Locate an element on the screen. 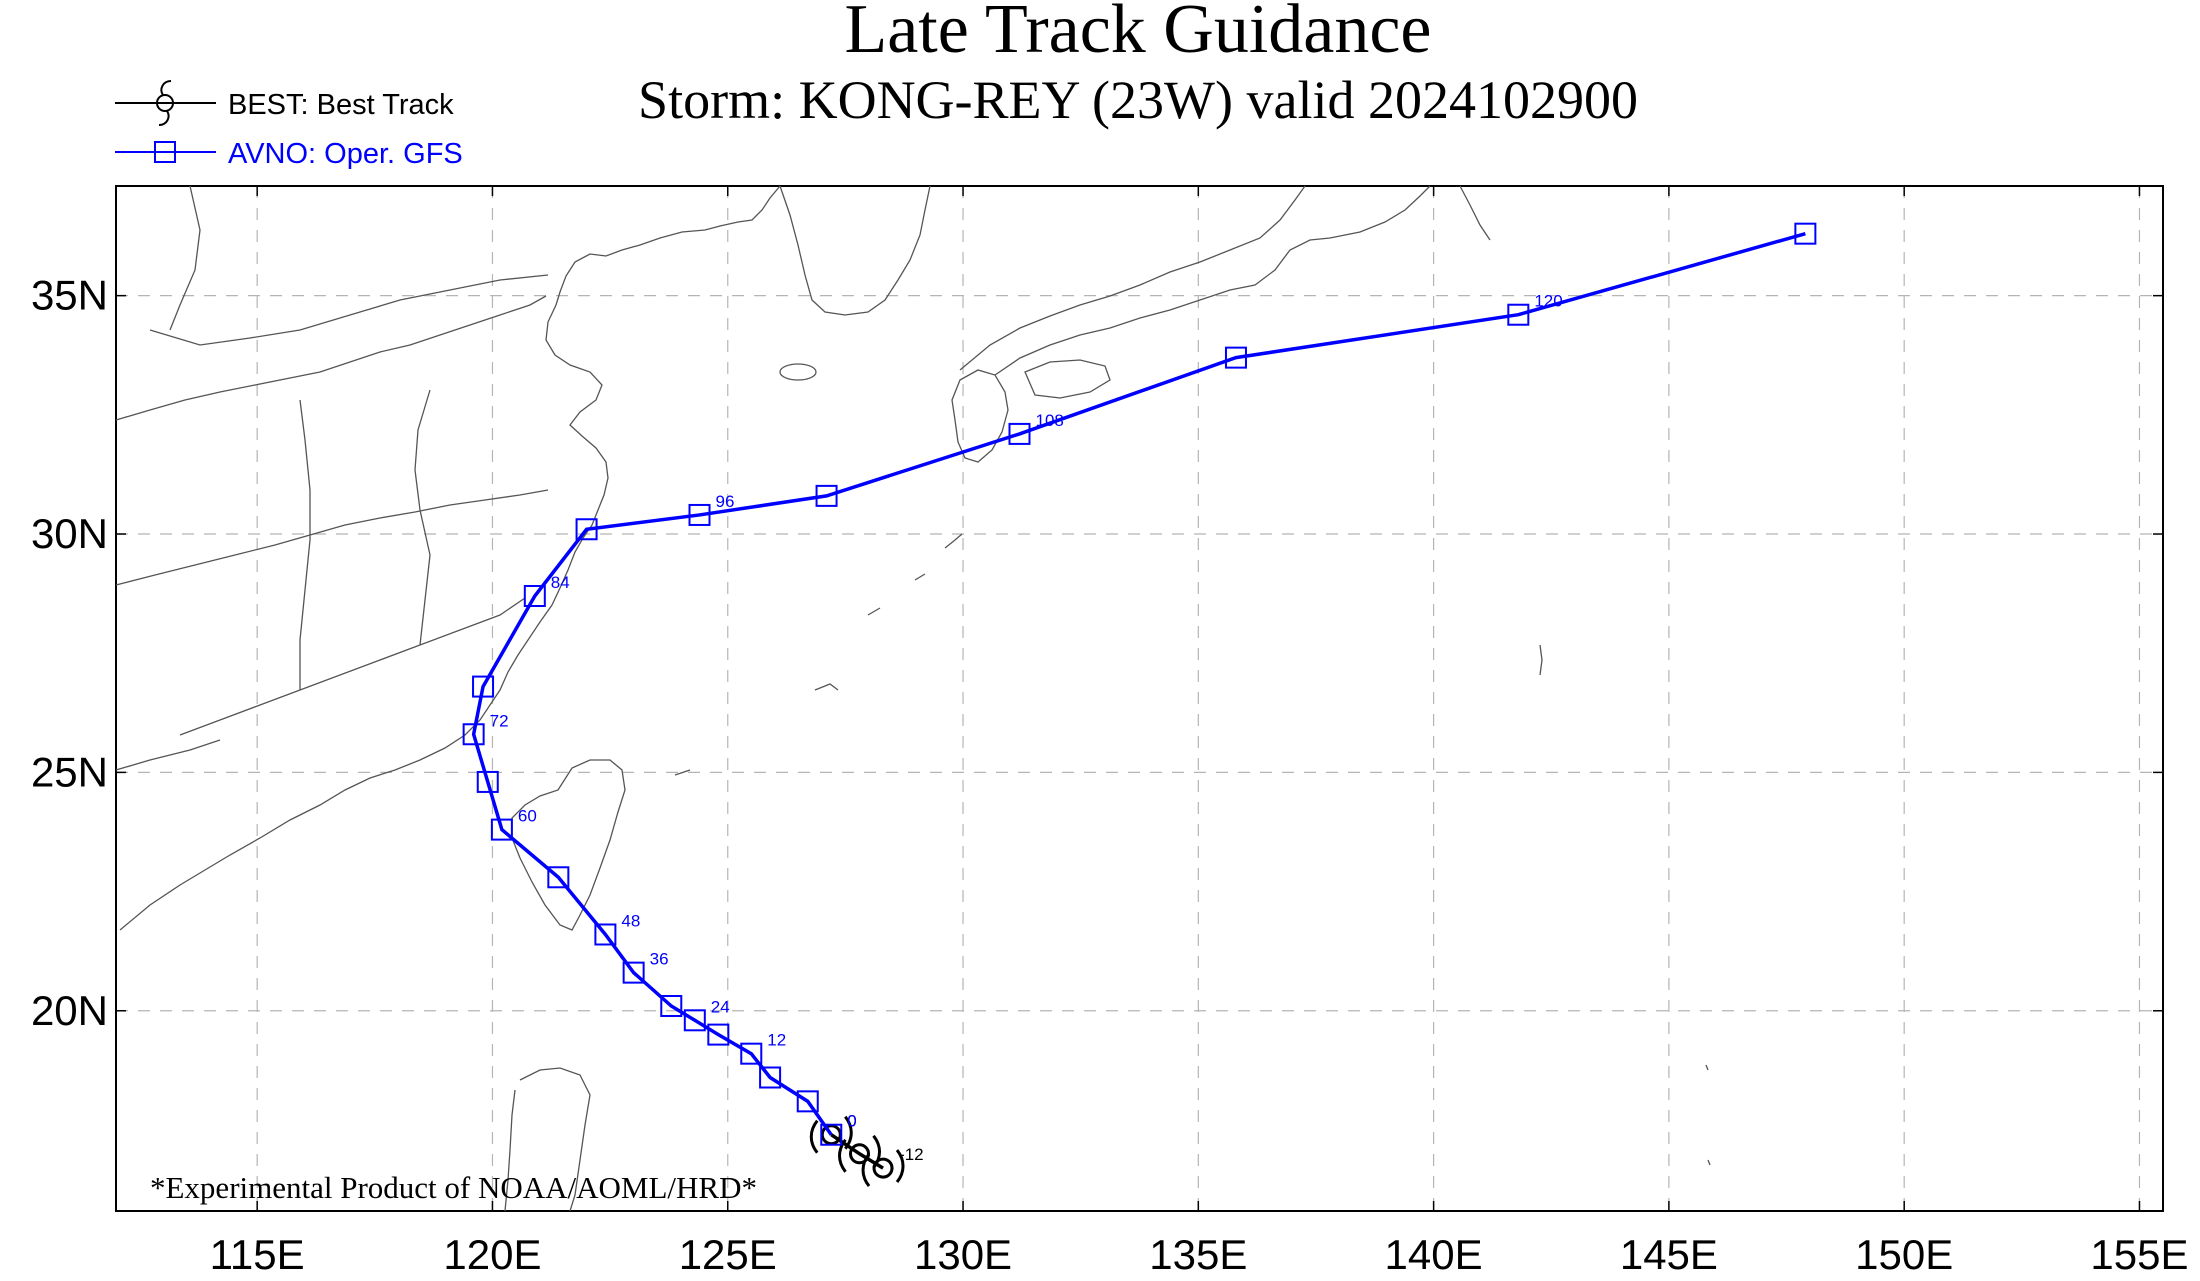 The height and width of the screenshot is (1281, 2200). track-hour-label: 12 is located at coordinates (776, 1040).